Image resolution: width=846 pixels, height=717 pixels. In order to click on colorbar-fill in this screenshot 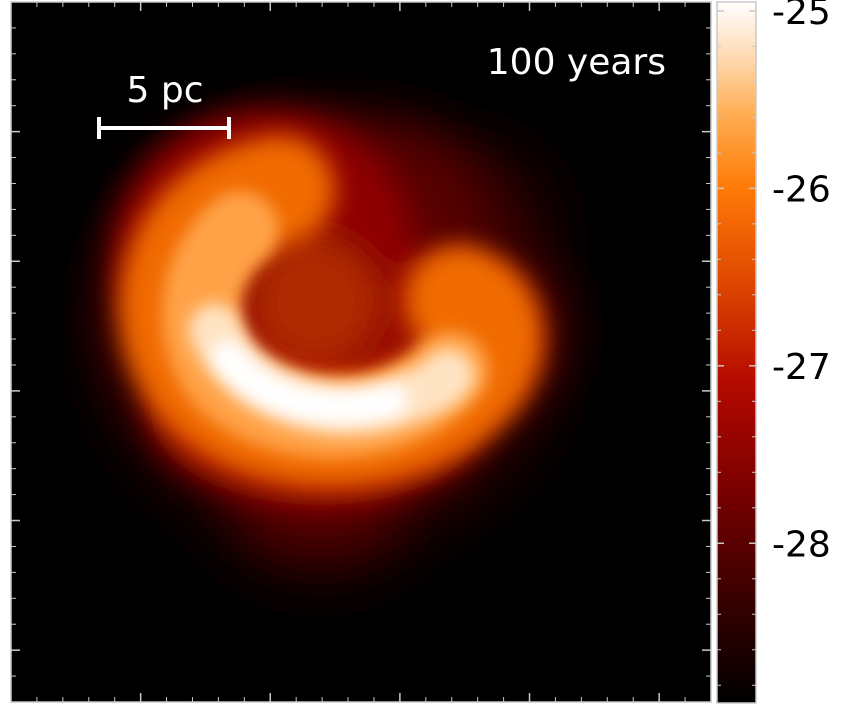, I will do `click(736, 352)`.